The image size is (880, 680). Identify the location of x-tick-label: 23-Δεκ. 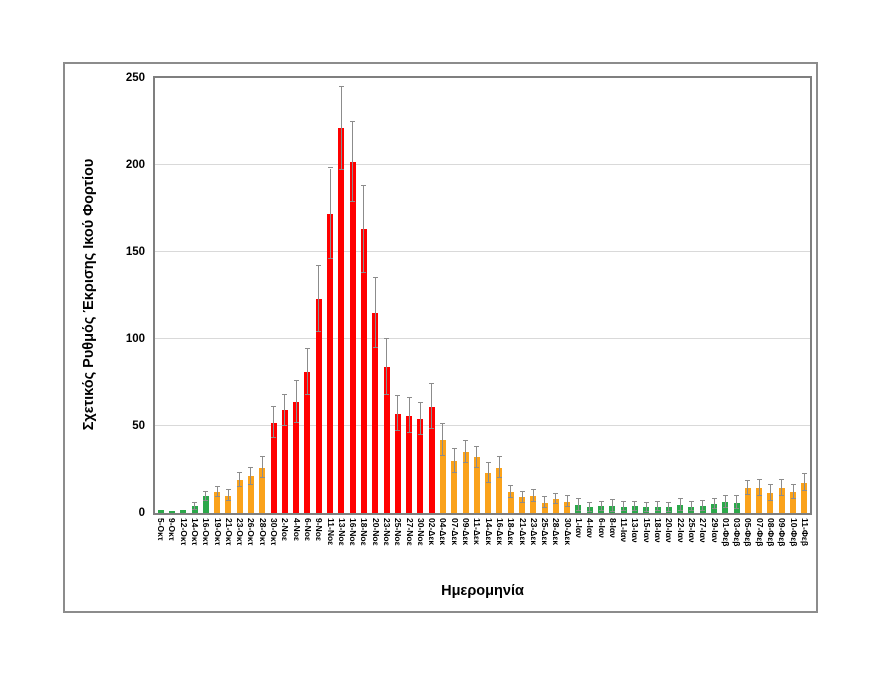
(533, 532).